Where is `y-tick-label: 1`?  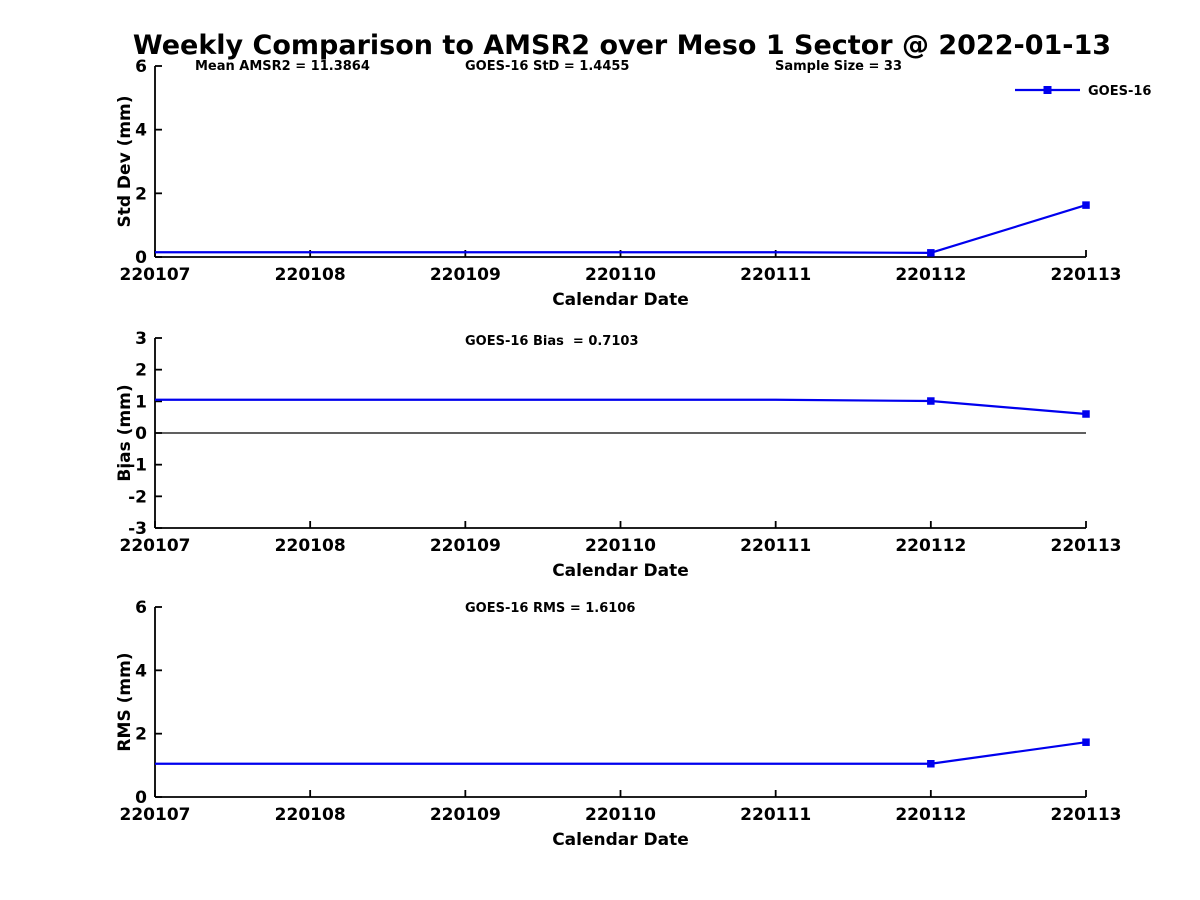
y-tick-label: 1 is located at coordinates (141, 402).